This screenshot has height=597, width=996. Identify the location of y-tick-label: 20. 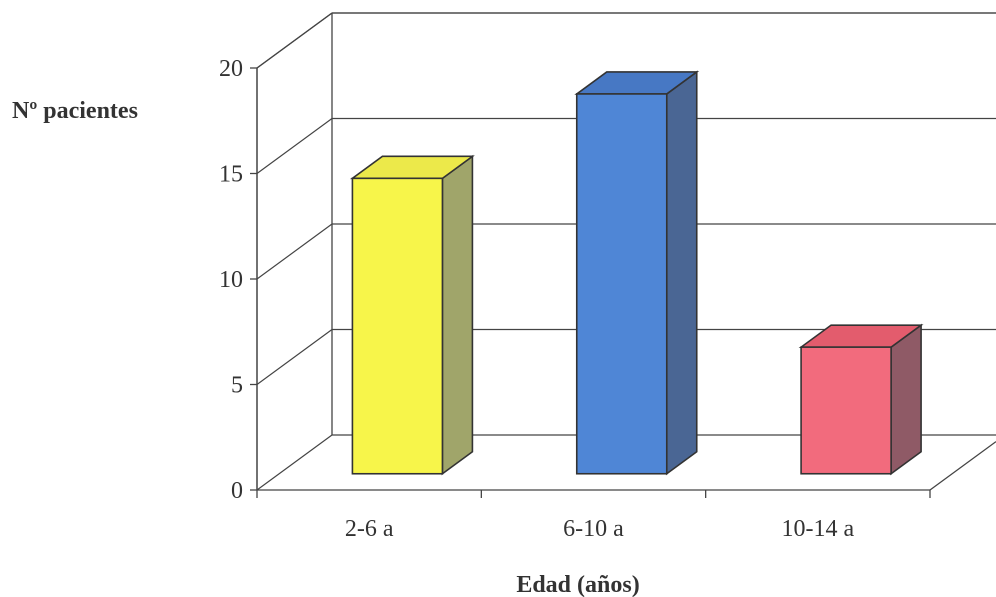
(231, 69).